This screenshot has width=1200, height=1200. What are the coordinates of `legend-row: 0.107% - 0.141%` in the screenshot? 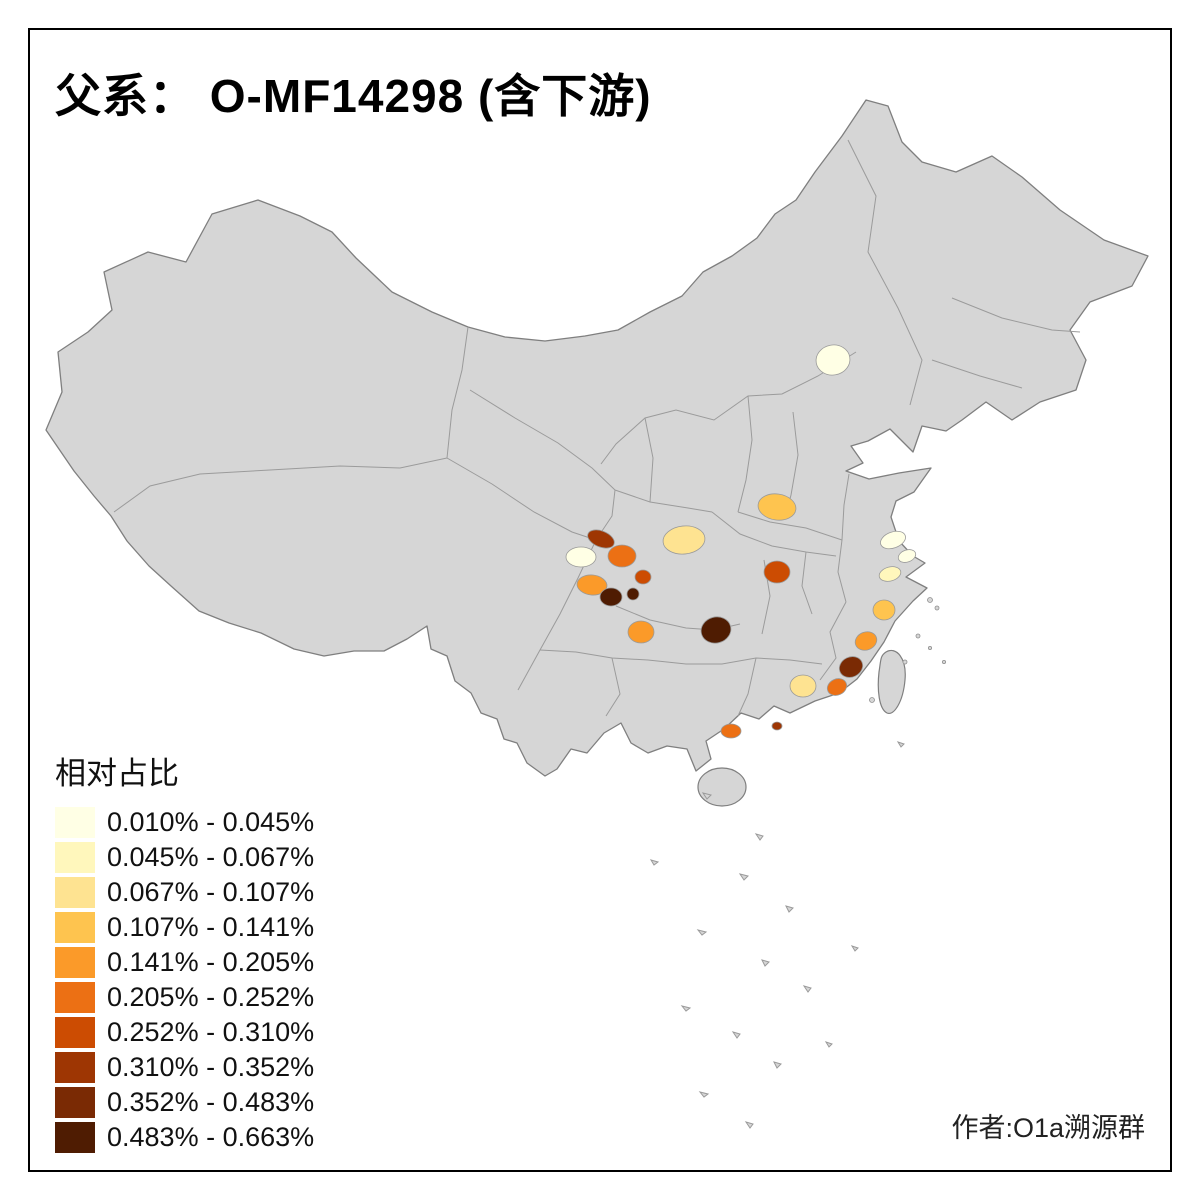 It's located at (184, 927).